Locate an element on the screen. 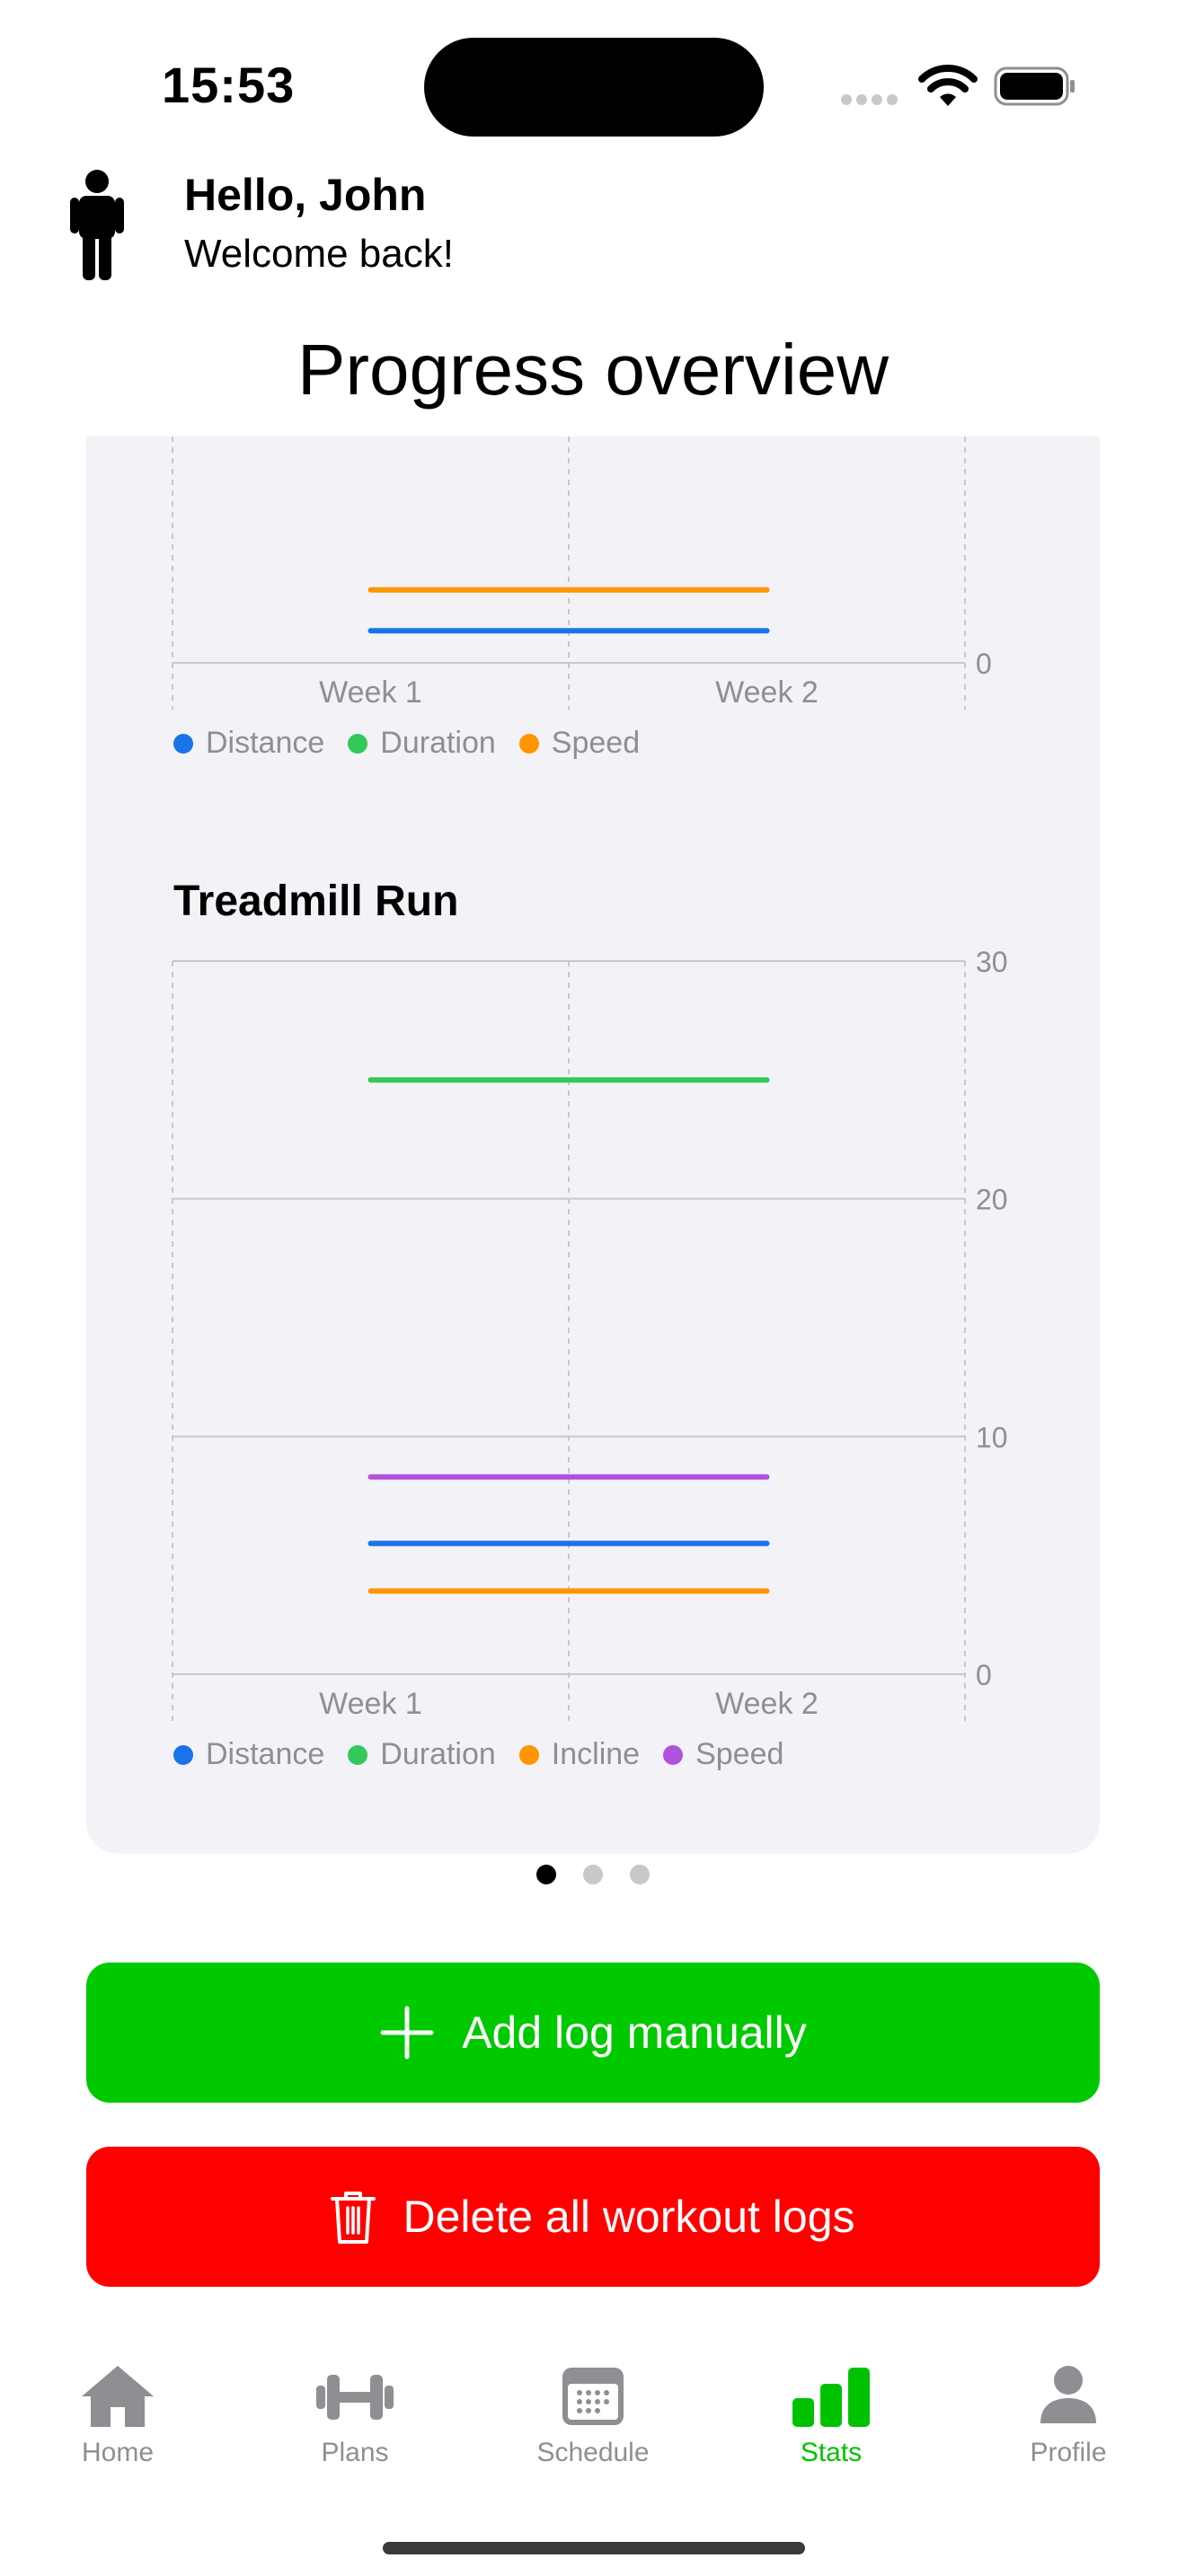 The height and width of the screenshot is (2576, 1186). person-icon is located at coordinates (1068, 2394).